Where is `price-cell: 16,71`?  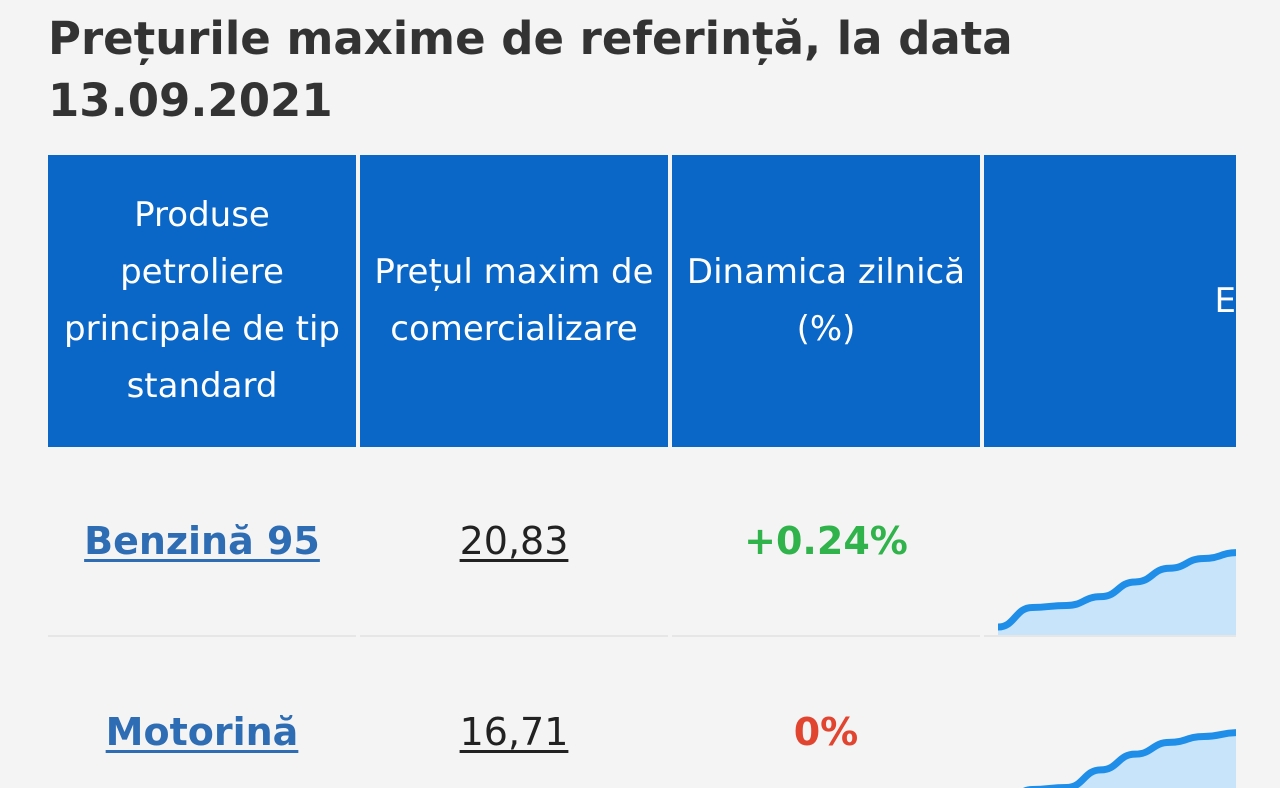 price-cell: 16,71 is located at coordinates (514, 712).